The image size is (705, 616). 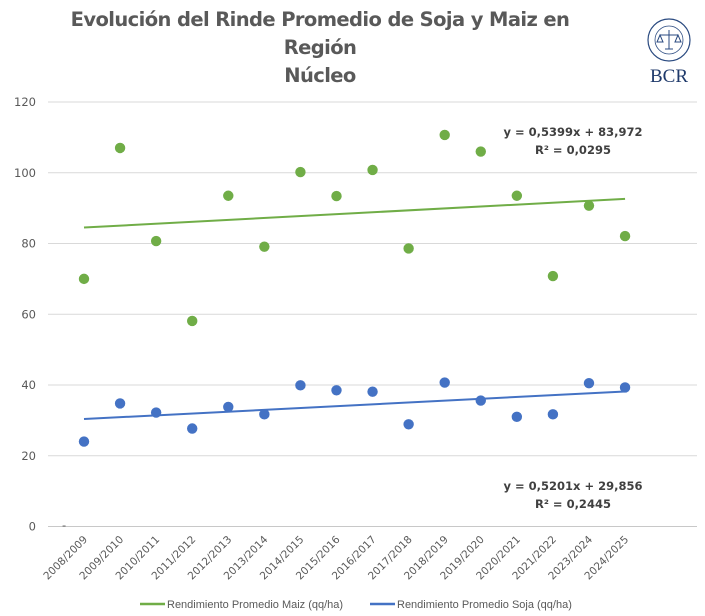 I want to click on logo-seal-inner, so click(x=669, y=40).